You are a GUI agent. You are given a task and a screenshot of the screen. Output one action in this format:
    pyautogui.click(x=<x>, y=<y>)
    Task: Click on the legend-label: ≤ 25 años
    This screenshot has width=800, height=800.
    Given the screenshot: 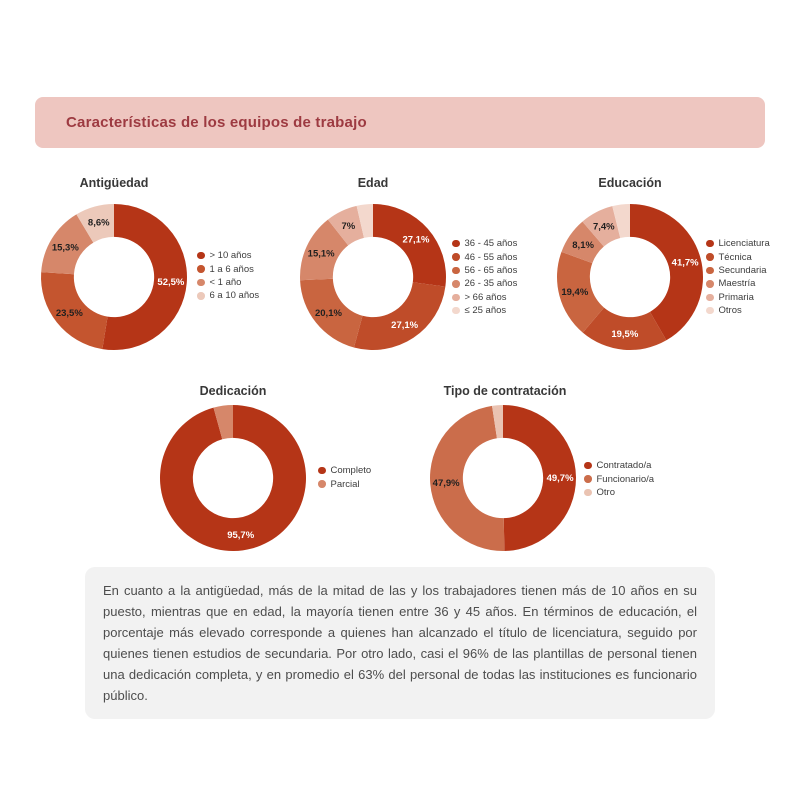 What is the action you would take?
    pyautogui.click(x=485, y=311)
    